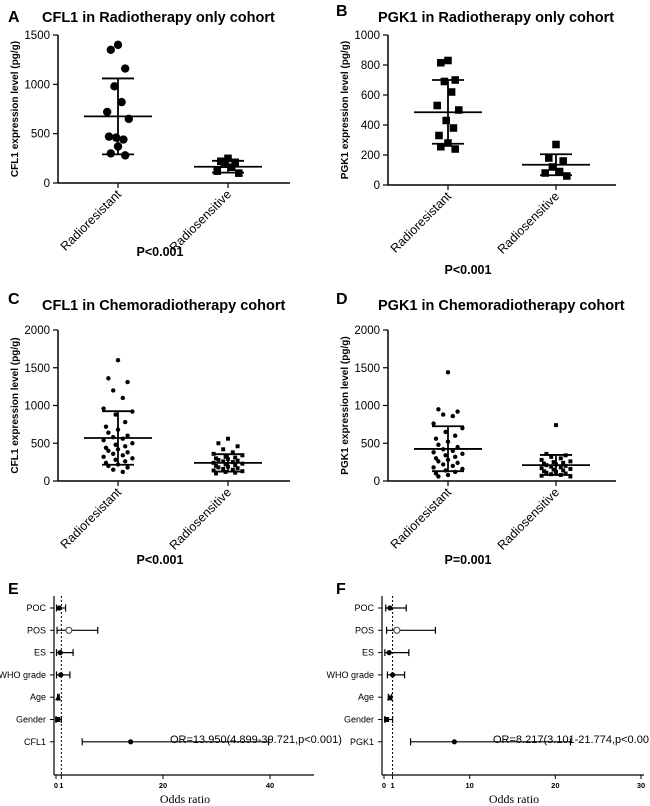 This screenshot has width=650, height=806. Describe the element at coordinates (370, 126) in the screenshot. I see `y-tick-label: 400` at that location.